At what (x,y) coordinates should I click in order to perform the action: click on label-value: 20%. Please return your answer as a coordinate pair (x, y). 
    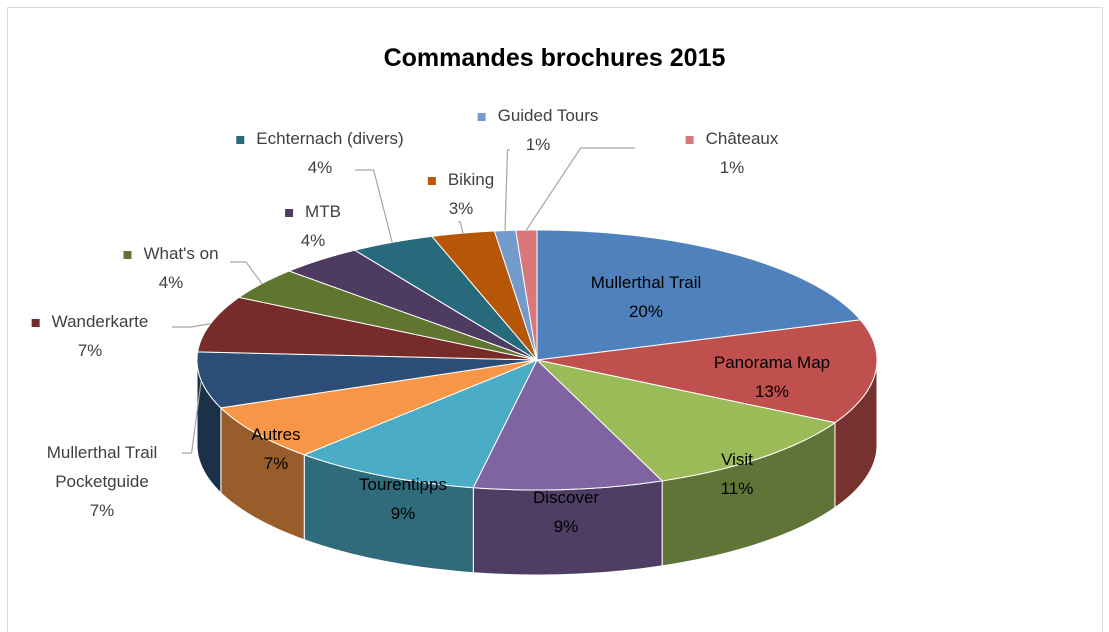
    Looking at the image, I should click on (646, 311).